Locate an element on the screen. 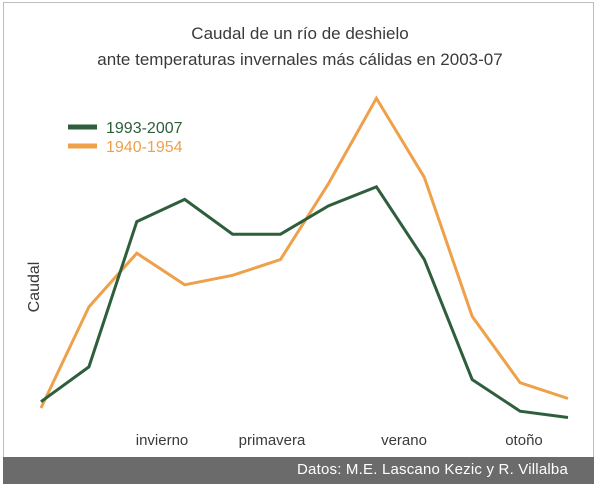 The height and width of the screenshot is (489, 600). chart-title: Caudal de un río de deshielo is located at coordinates (300, 33).